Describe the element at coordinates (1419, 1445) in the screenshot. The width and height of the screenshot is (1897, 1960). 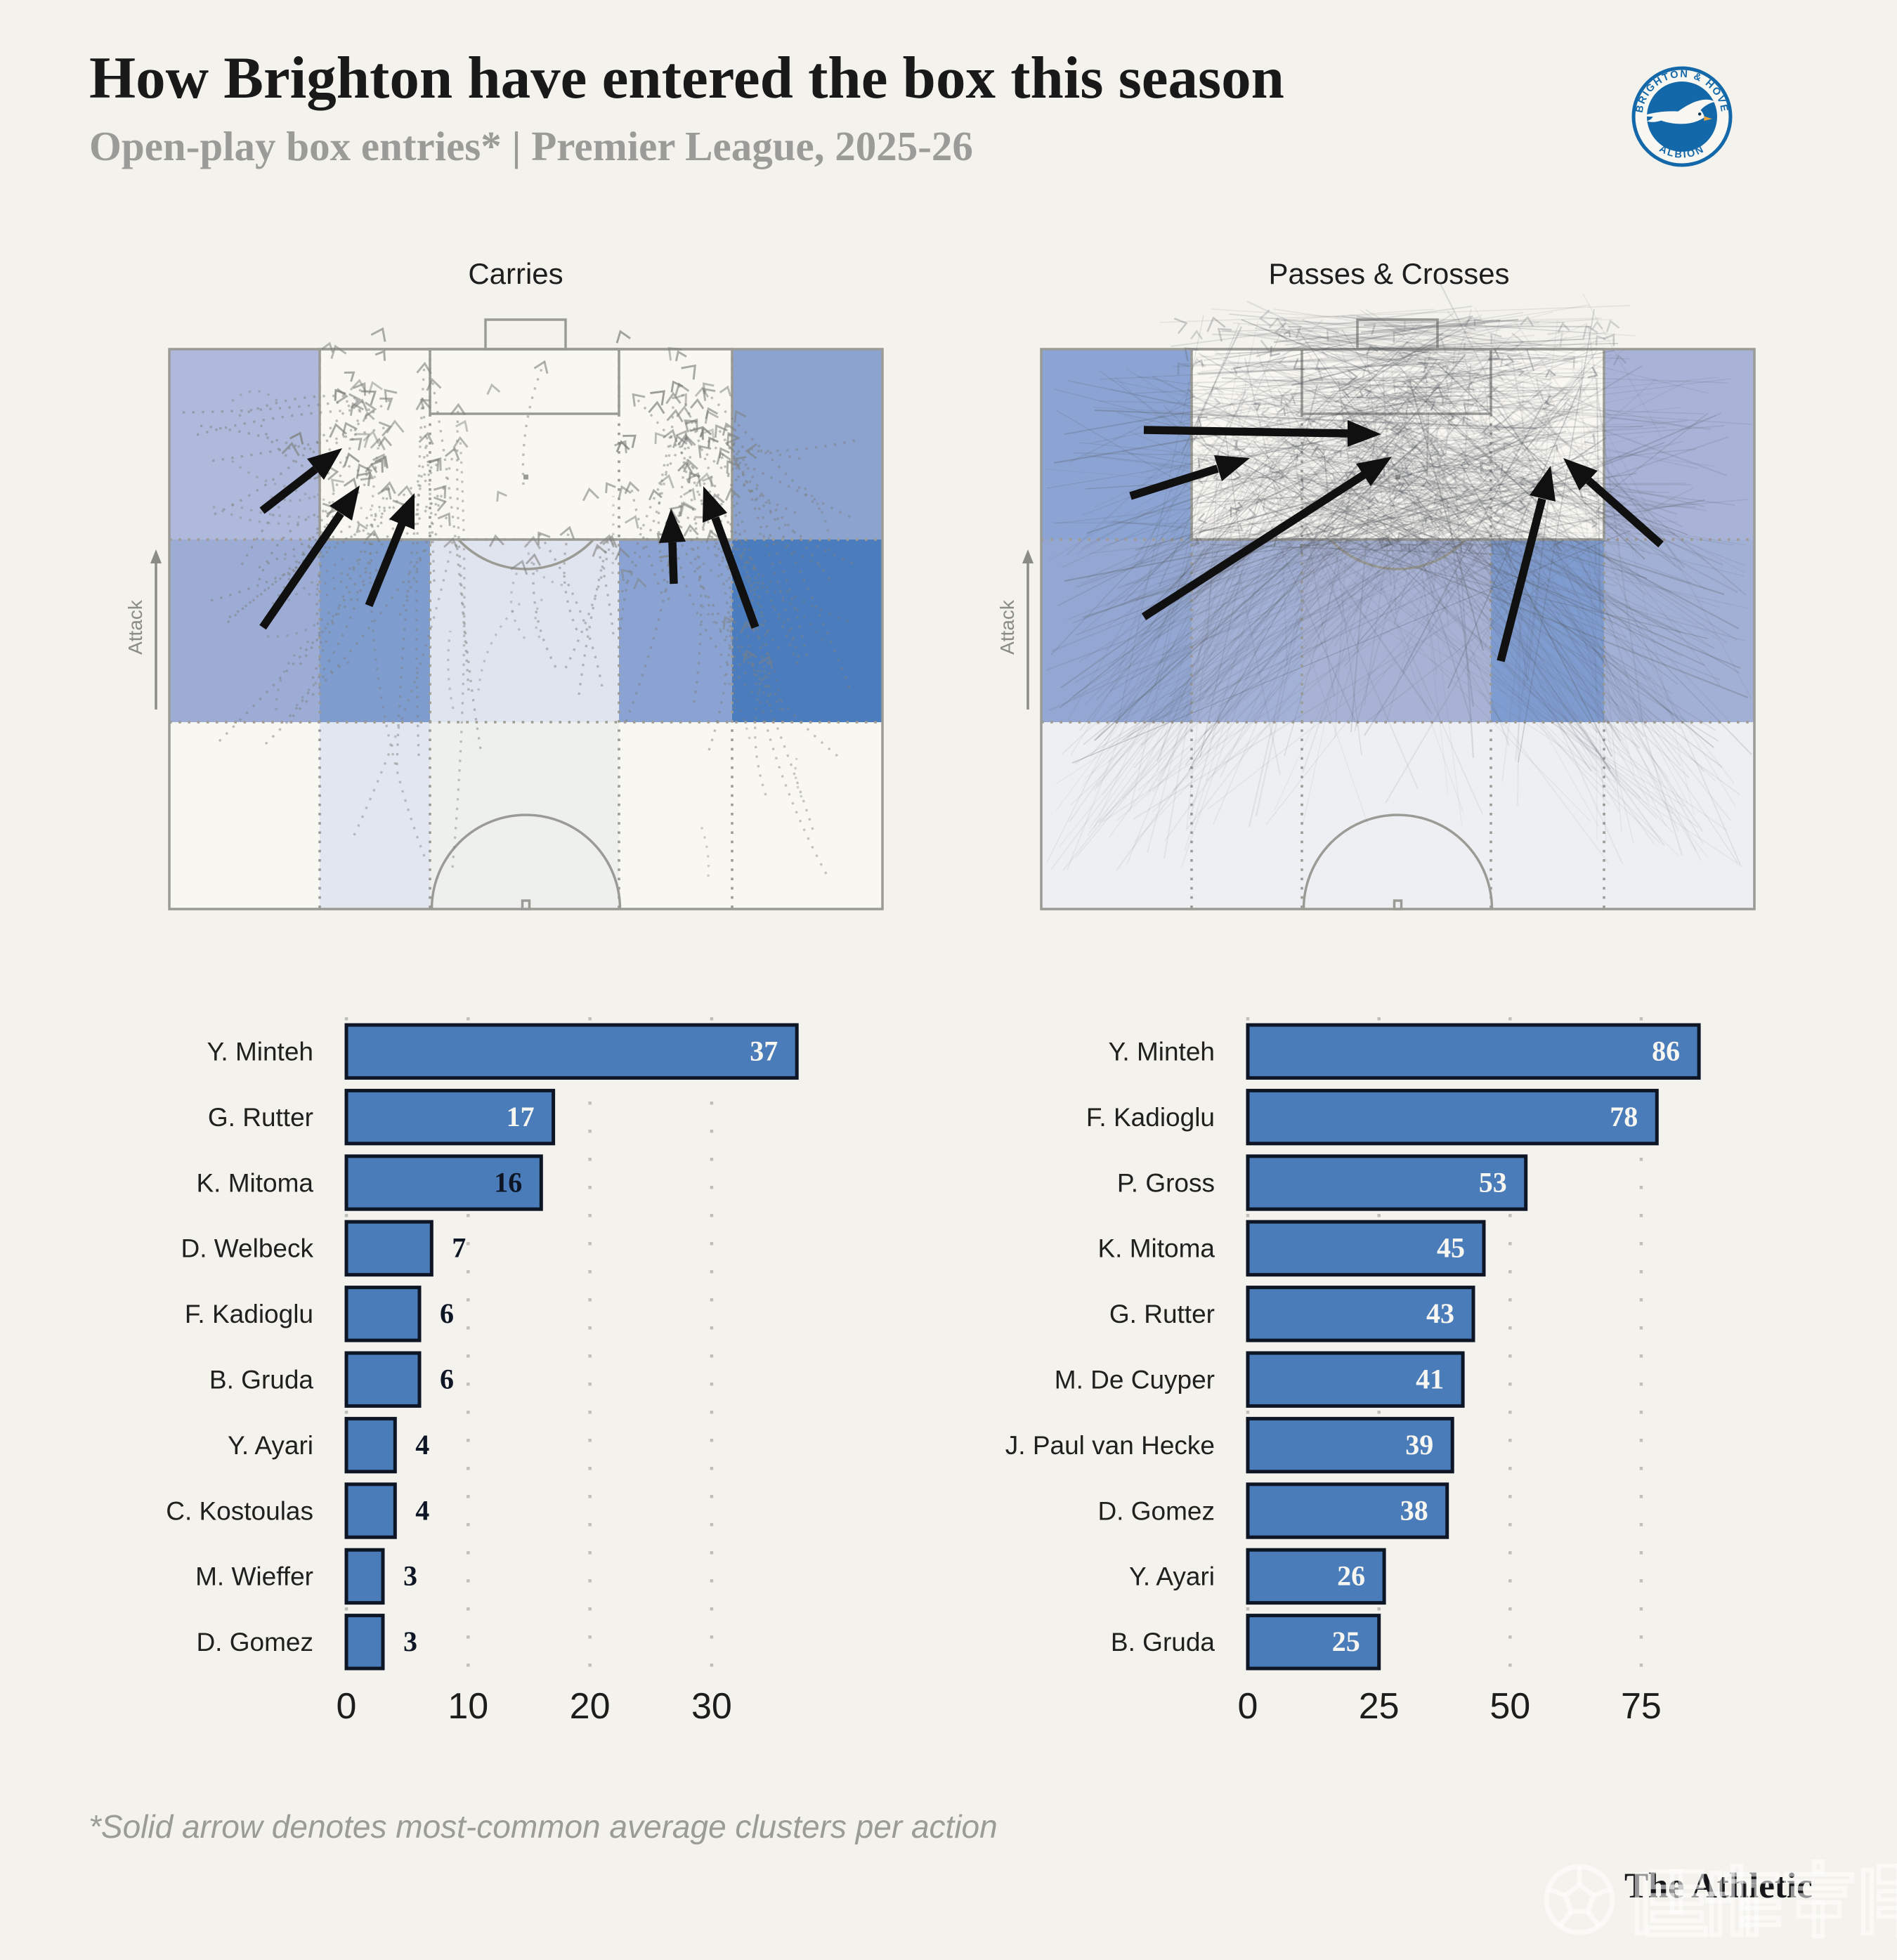
I see `svg-text: 39` at that location.